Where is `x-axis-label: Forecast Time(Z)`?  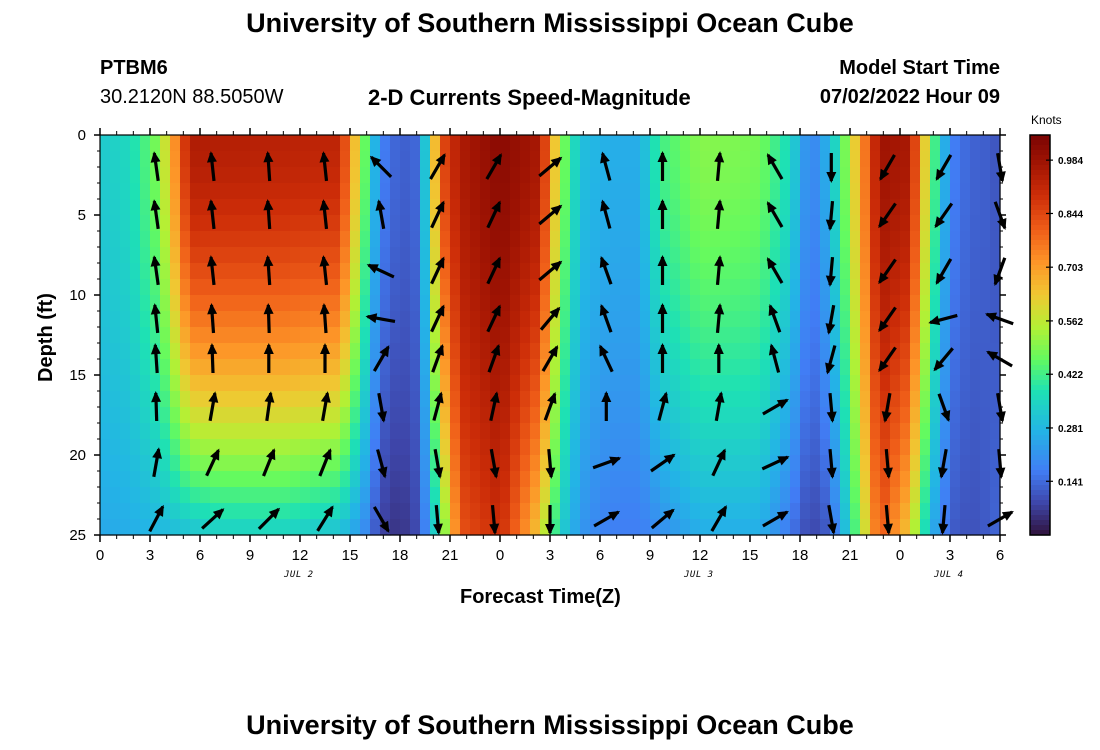
x-axis-label: Forecast Time(Z) is located at coordinates (540, 597).